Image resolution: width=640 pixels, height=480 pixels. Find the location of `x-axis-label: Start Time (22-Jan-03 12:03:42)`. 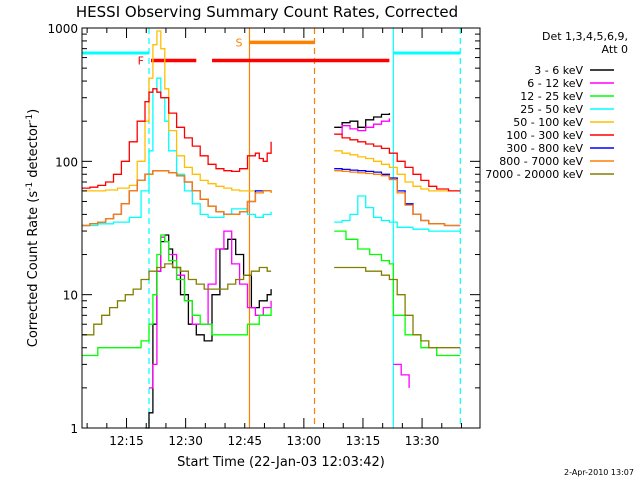

x-axis-label: Start Time (22-Jan-03 12:03:42) is located at coordinates (281, 462).